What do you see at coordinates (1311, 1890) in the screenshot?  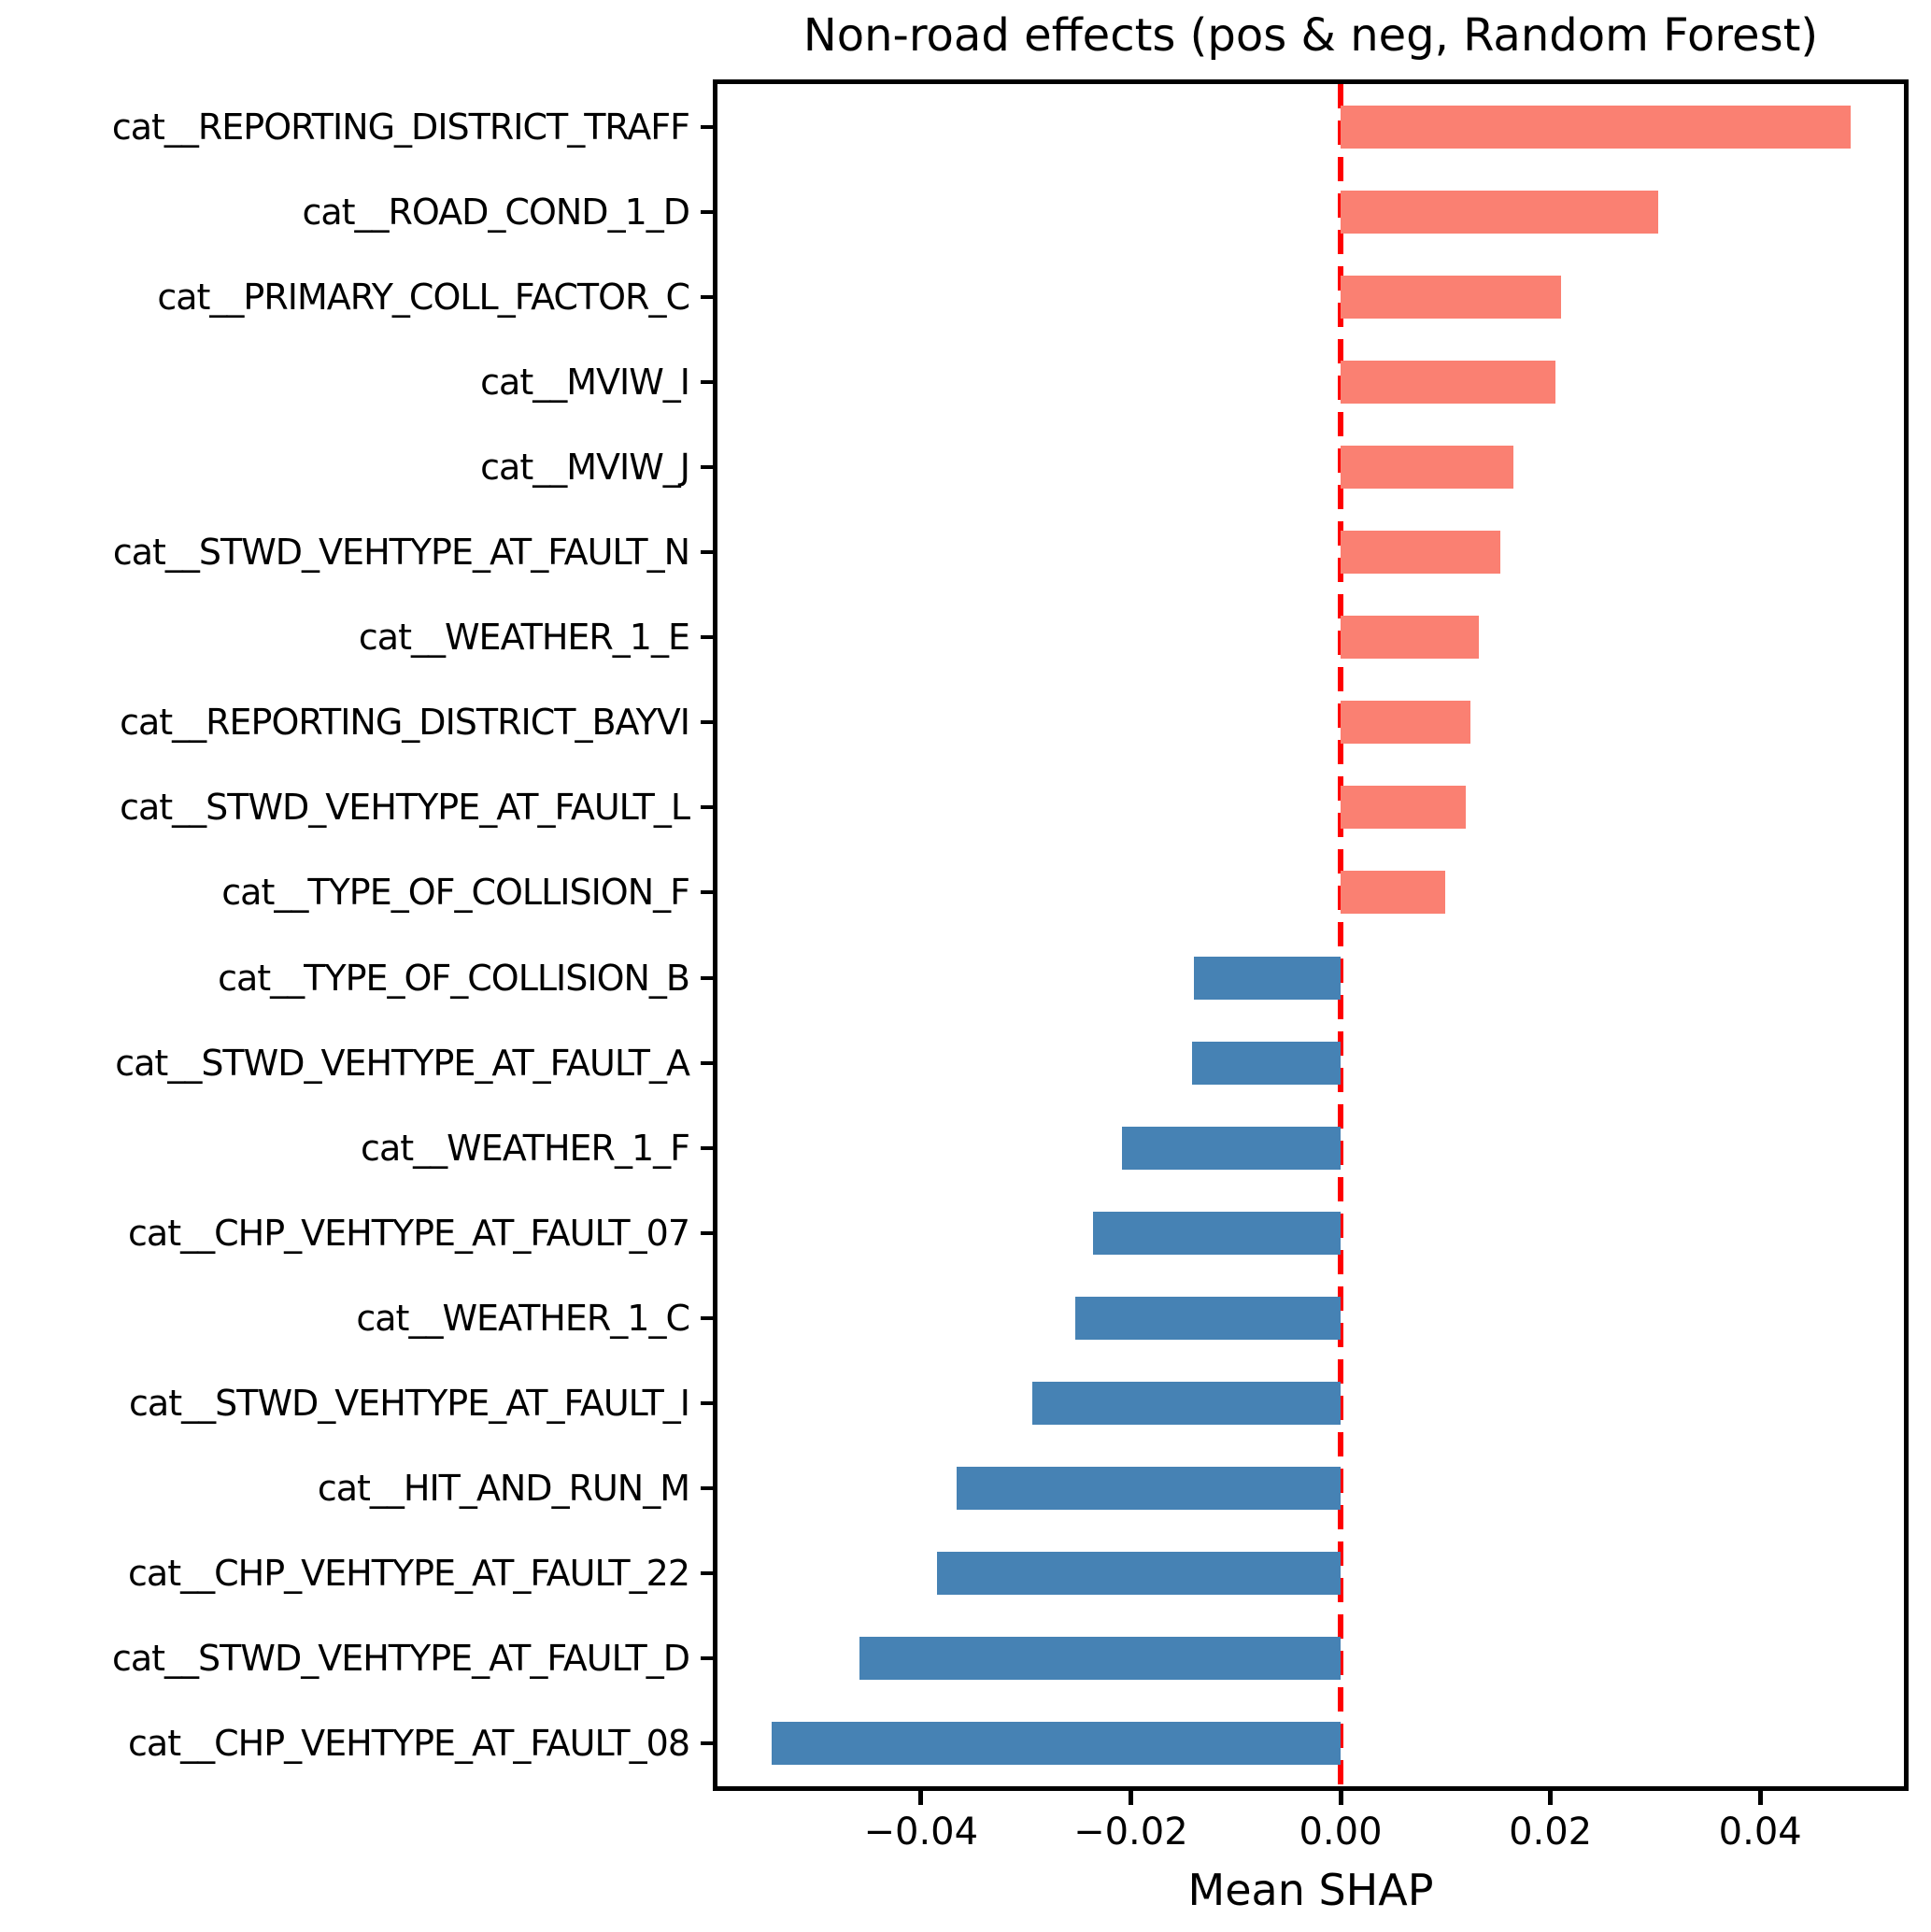 I see `x-axis-label: Mean SHAP` at bounding box center [1311, 1890].